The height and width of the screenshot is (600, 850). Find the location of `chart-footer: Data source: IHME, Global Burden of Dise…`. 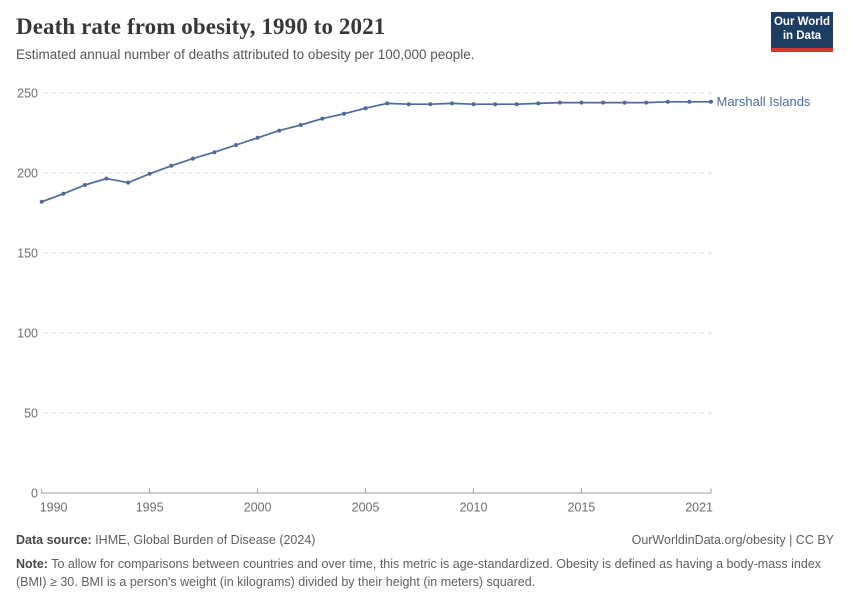

chart-footer: Data source: IHME, Global Burden of Dise… is located at coordinates (425, 561).